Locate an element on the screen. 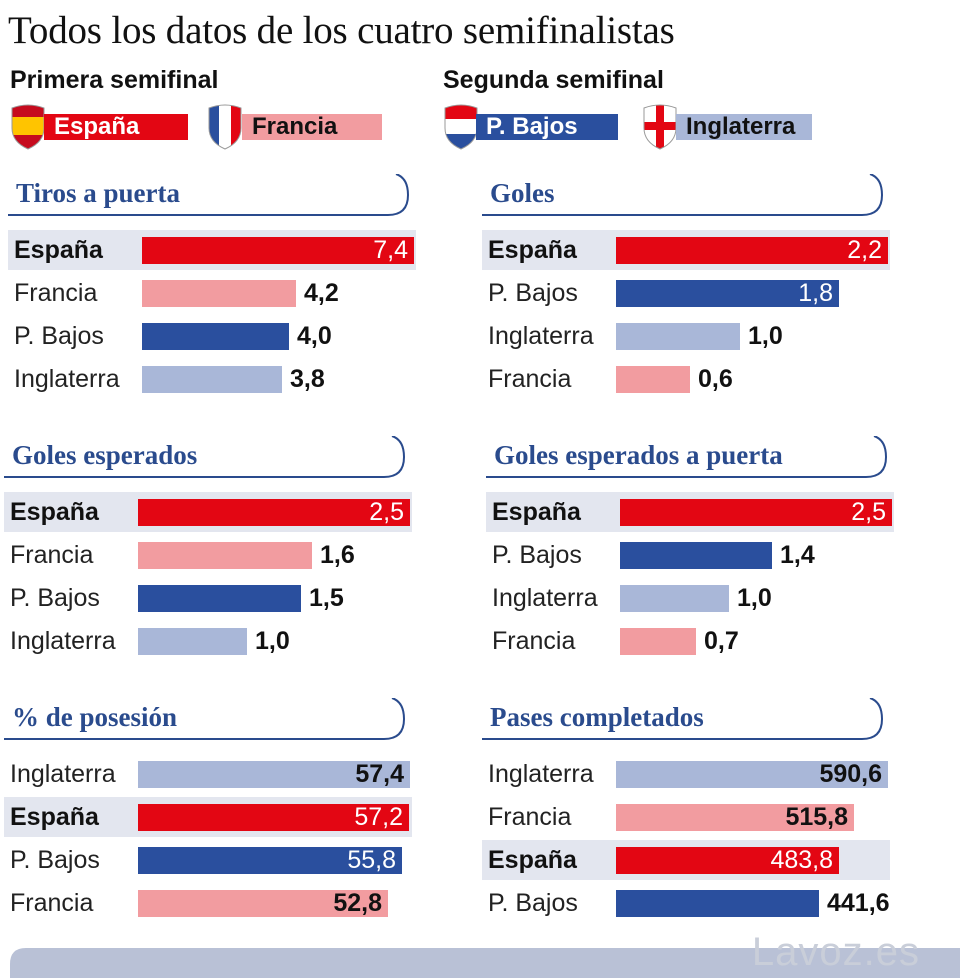 The height and width of the screenshot is (978, 960). chart-title: Goles is located at coordinates (522, 193).